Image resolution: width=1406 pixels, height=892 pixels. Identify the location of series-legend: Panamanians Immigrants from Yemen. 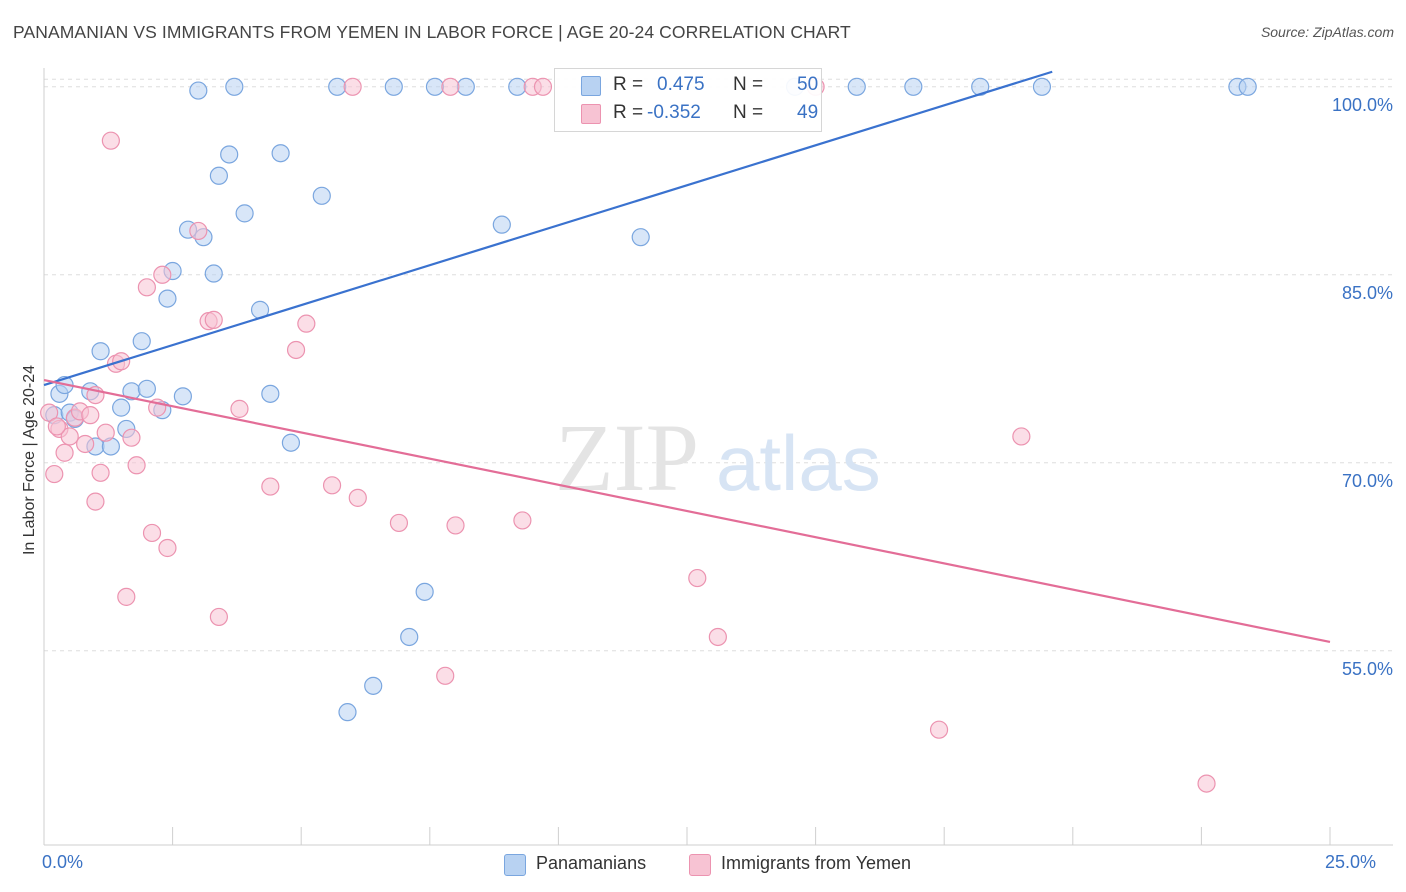
(703, 865).